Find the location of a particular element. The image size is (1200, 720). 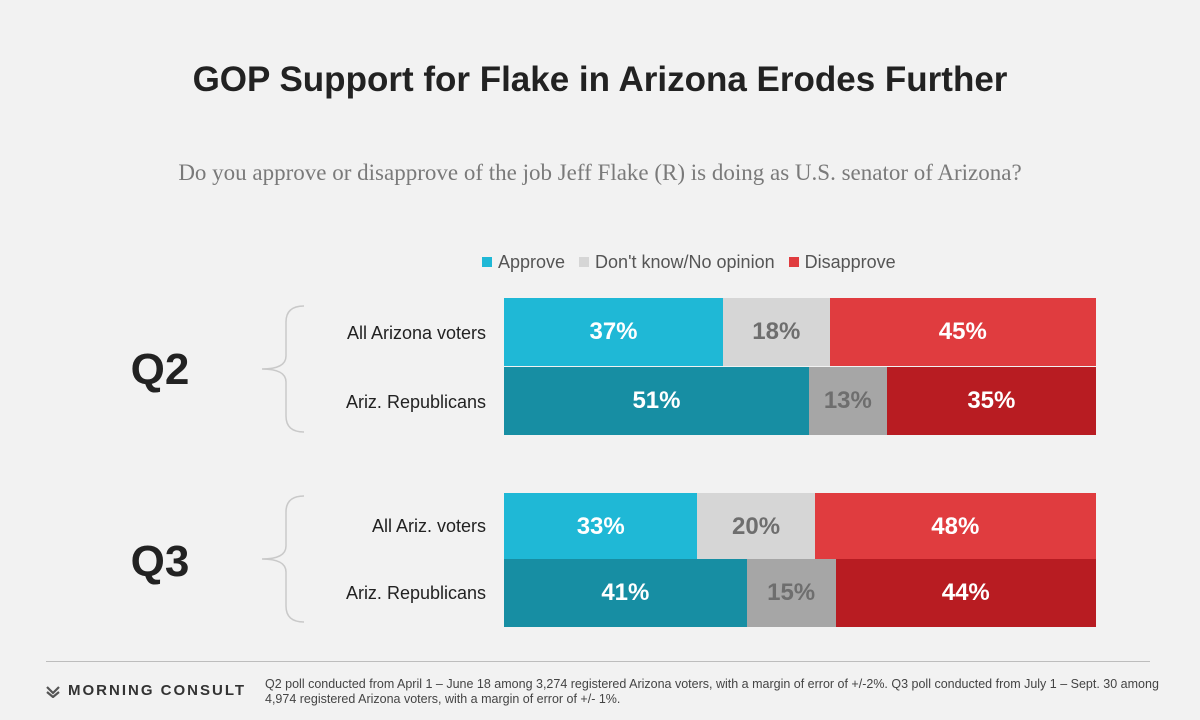

bar-segment-dont-know: 18% is located at coordinates (776, 332).